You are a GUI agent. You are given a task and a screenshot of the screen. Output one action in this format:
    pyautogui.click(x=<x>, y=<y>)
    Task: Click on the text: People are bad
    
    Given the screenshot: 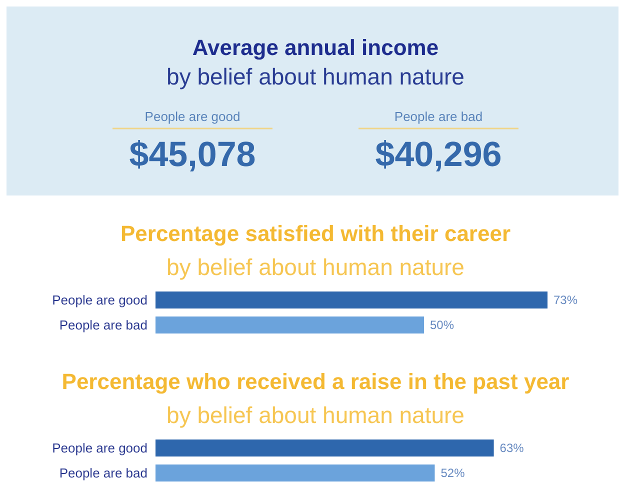 What is the action you would take?
    pyautogui.click(x=438, y=116)
    